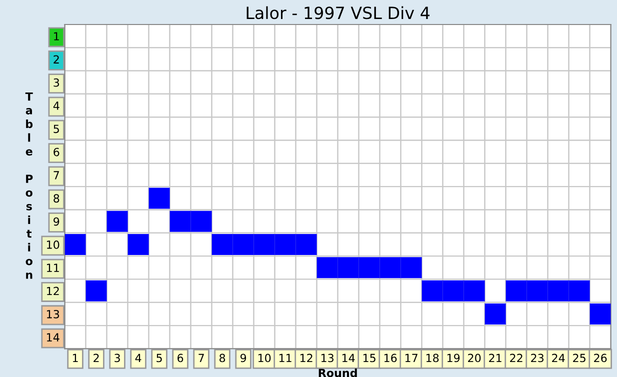 This screenshot has height=377, width=617. Describe the element at coordinates (56, 175) in the screenshot. I see `y-tick-label: 7` at that location.